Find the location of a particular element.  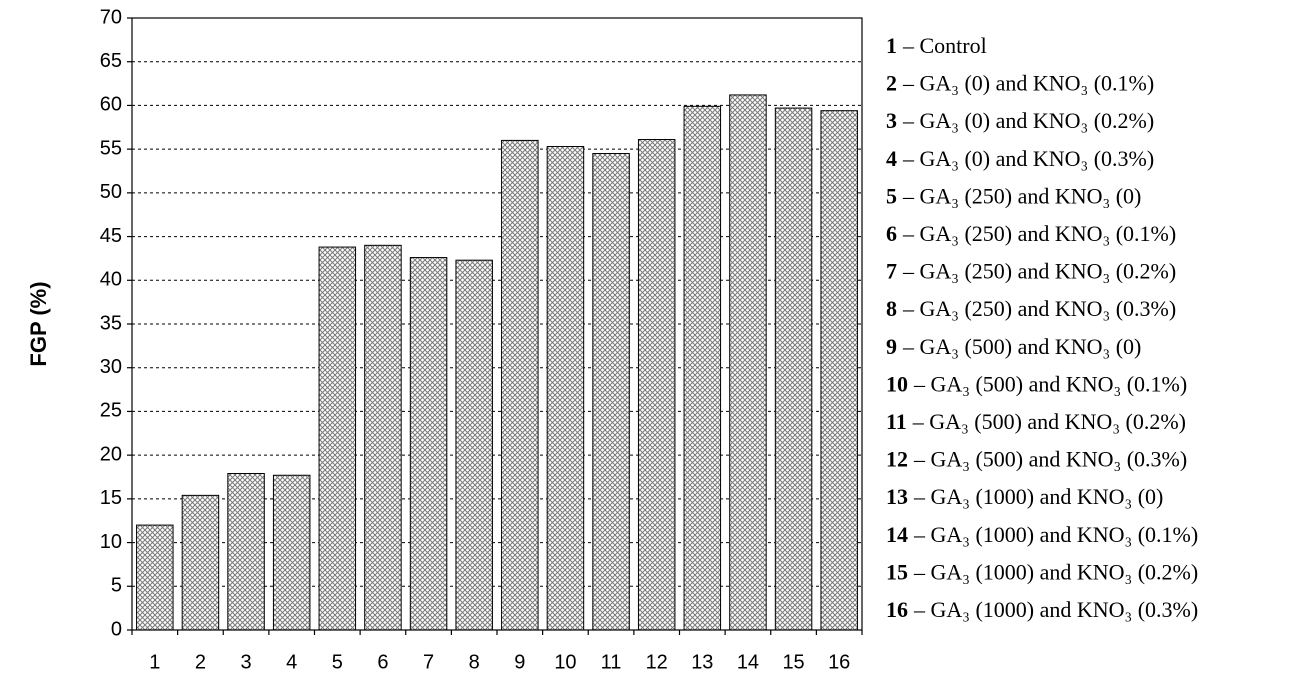

x-tick-label: 3 is located at coordinates (246, 662).